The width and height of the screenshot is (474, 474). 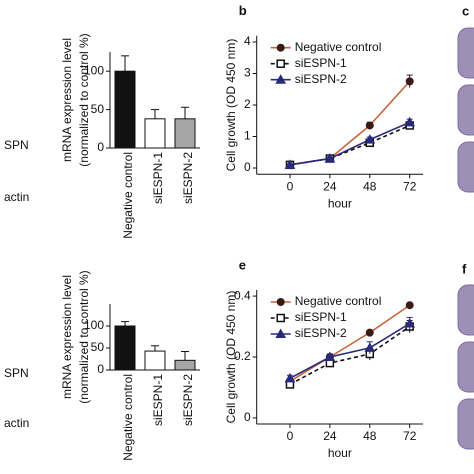 What do you see at coordinates (243, 10) in the screenshot?
I see `panel-label: b` at bounding box center [243, 10].